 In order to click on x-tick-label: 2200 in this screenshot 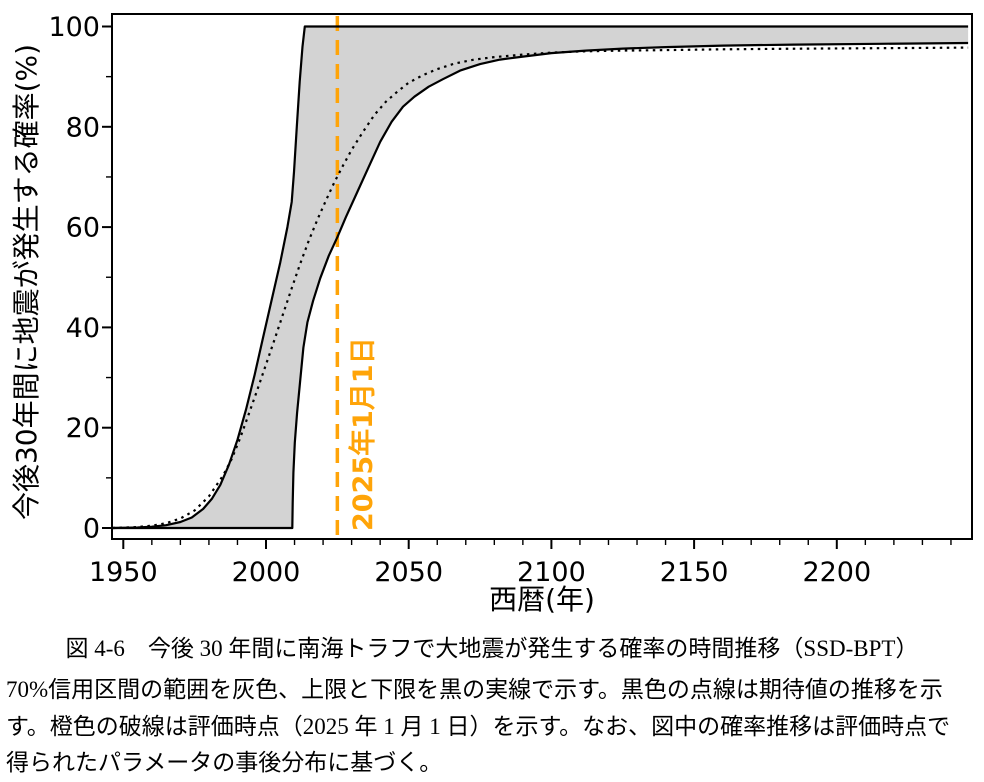, I will do `click(836, 572)`.